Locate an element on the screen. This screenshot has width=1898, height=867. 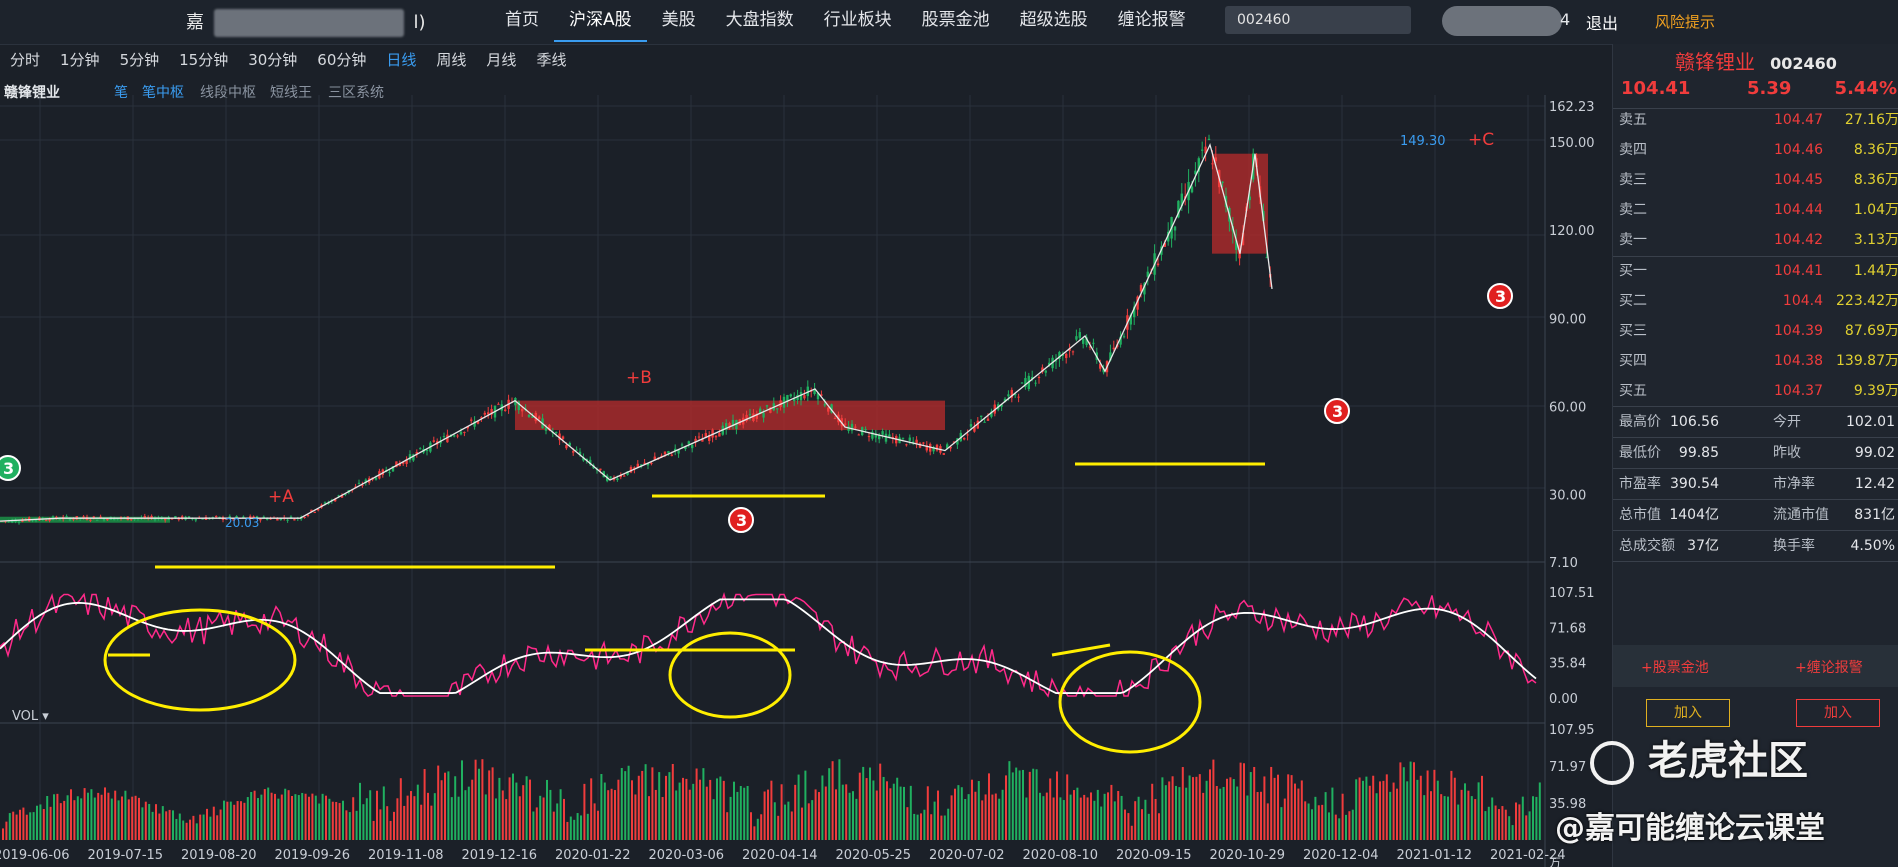
orderbook-row: 买四 104.38 139.87万 is located at coordinates (1755, 361).